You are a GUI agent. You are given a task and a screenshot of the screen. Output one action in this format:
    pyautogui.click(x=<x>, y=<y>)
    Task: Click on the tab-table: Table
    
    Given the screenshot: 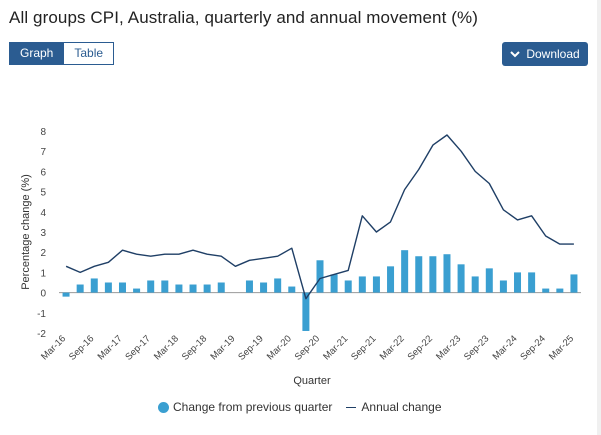 What is the action you would take?
    pyautogui.click(x=89, y=53)
    